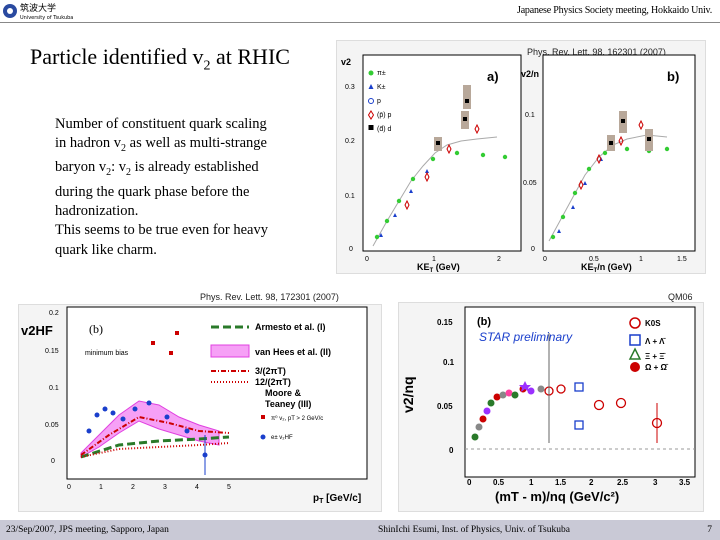 The width and height of the screenshot is (720, 540). I want to click on hf-xtick: 1, so click(101, 487).